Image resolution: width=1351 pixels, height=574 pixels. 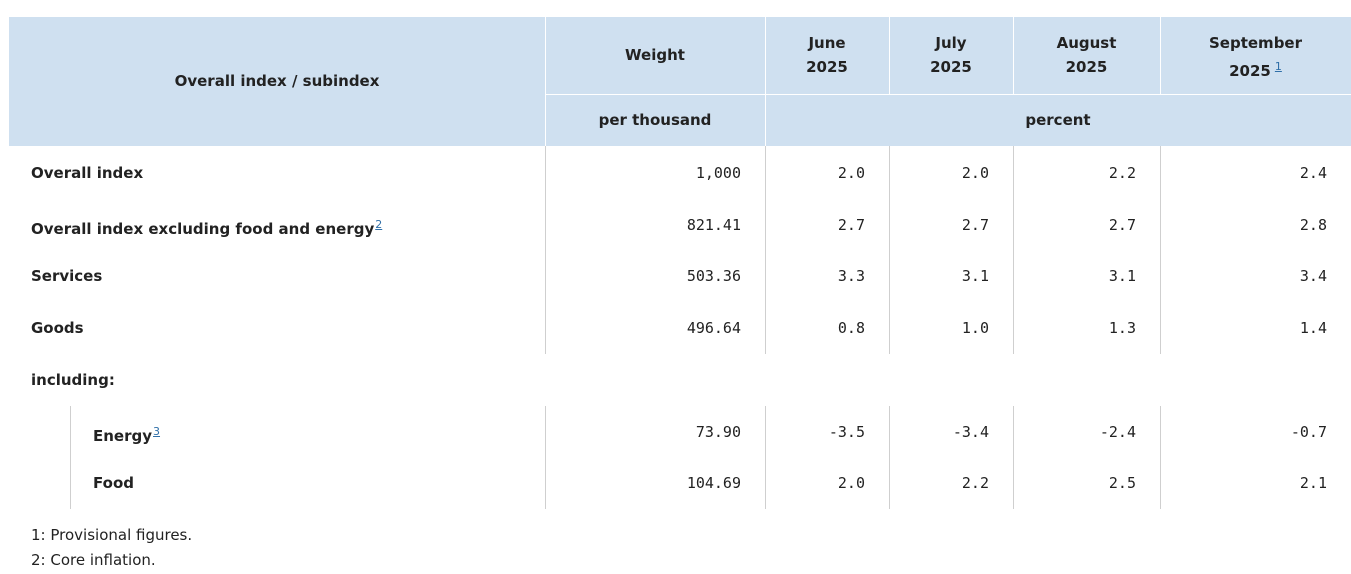 What do you see at coordinates (713, 483) in the screenshot?
I see `cell-value: 104.69` at bounding box center [713, 483].